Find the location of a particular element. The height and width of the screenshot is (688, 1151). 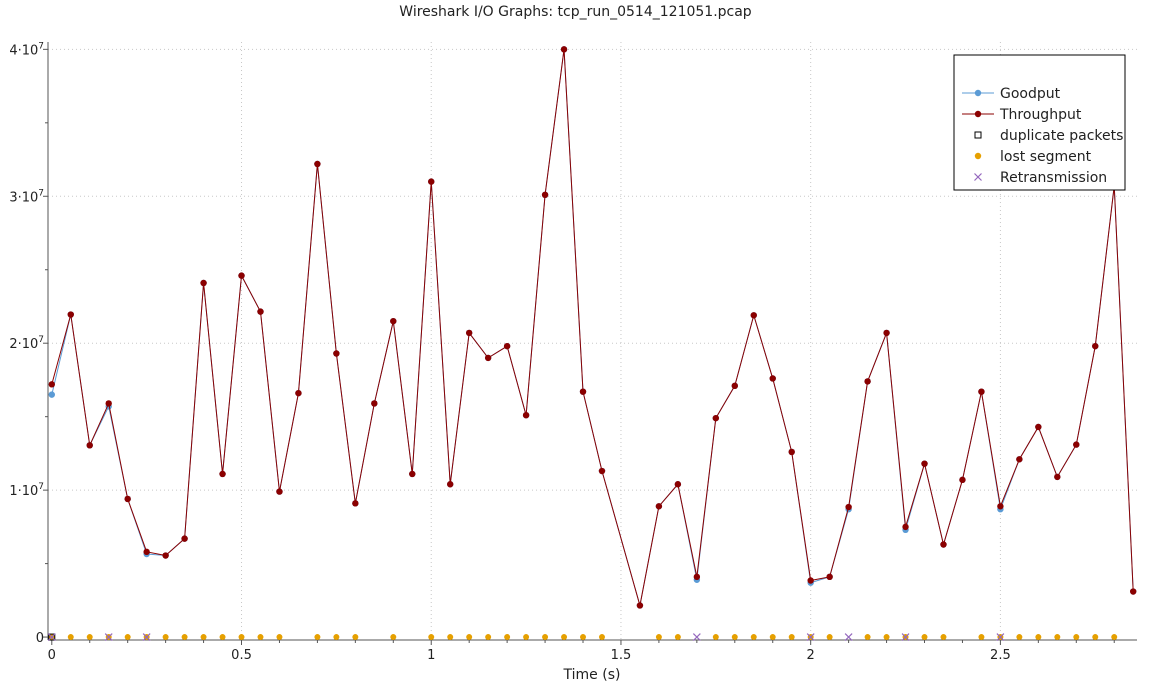

y-tick-label: 0 is located at coordinates (40, 638).